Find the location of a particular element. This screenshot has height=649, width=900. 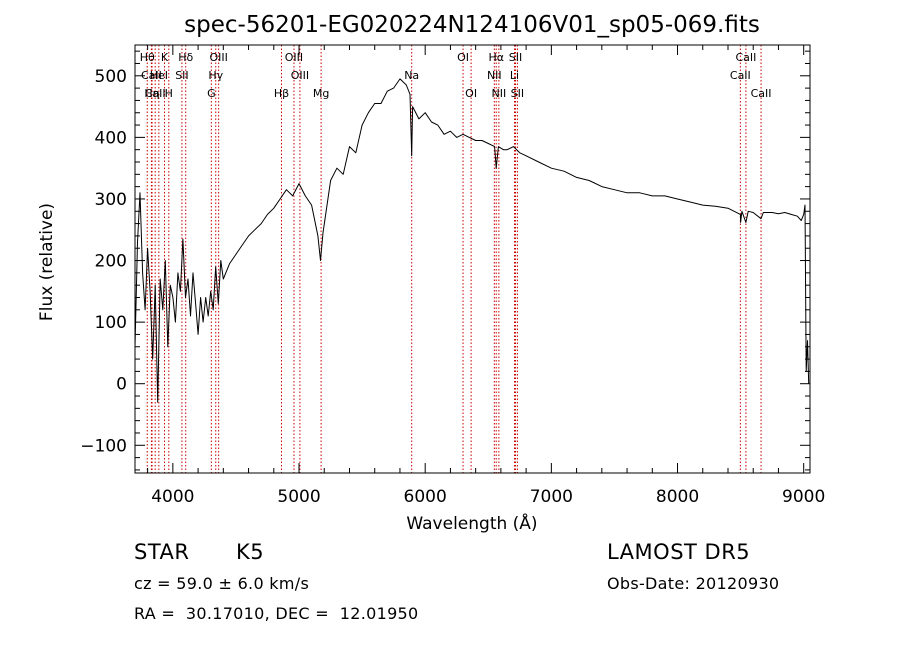

y-tick-label: 0 is located at coordinates (121, 385).